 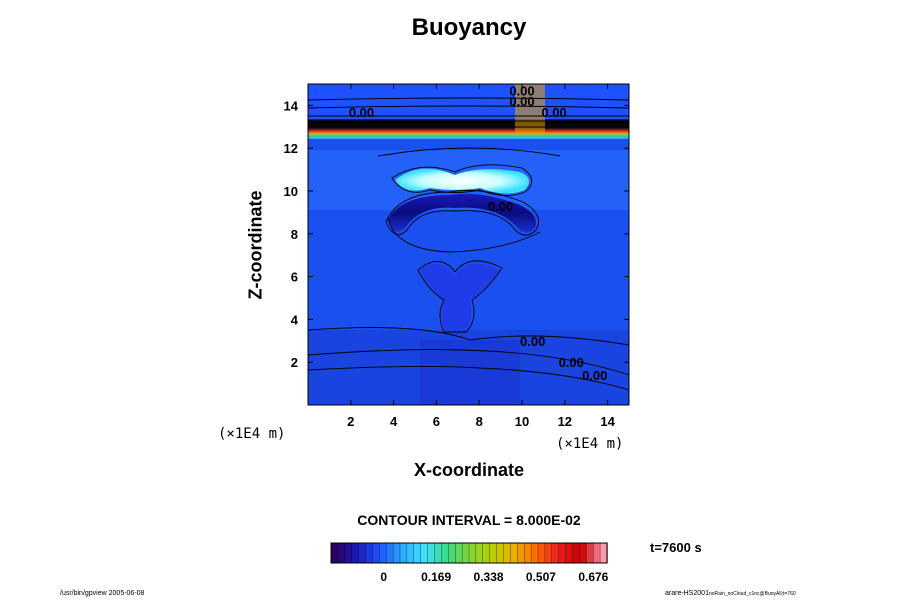 I want to click on y-tick-label: 8, so click(x=294, y=234).